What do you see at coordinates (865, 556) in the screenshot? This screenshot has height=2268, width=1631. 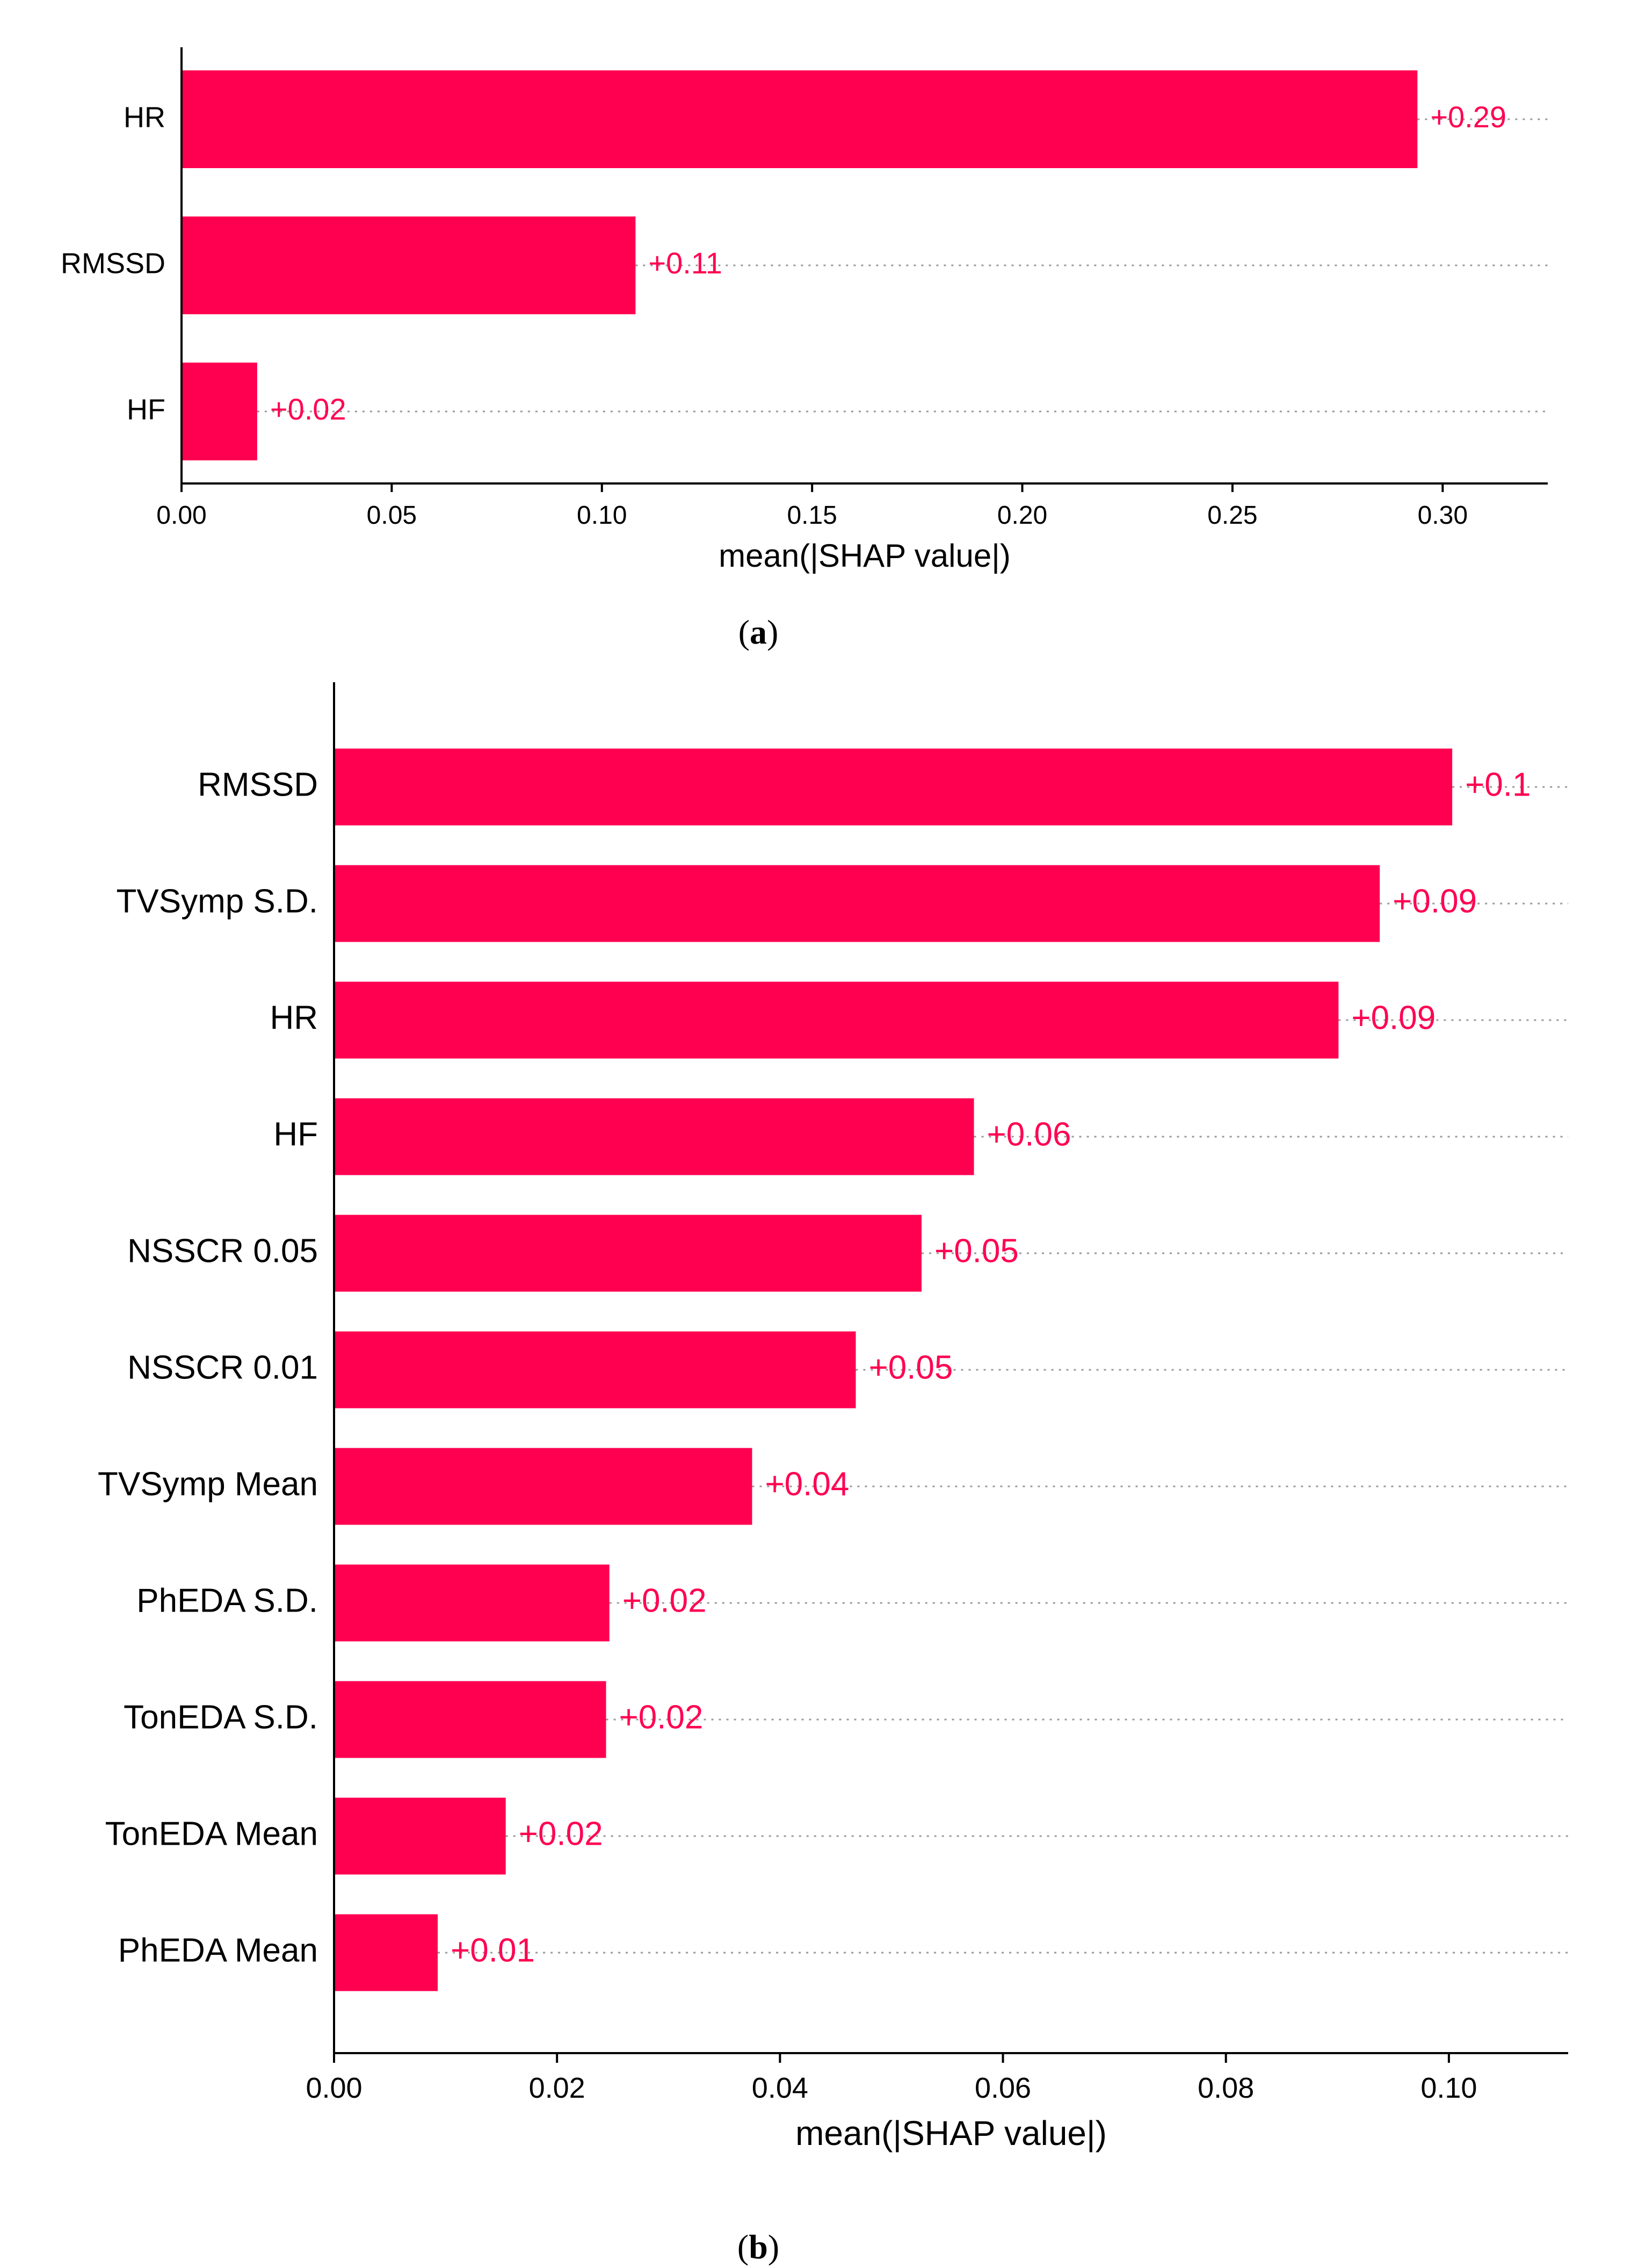 I see `x-axis-title-a: mean(|SHAP value|)` at bounding box center [865, 556].